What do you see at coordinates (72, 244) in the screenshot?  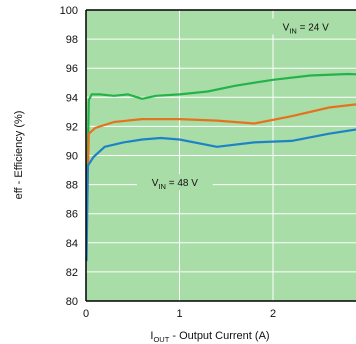 I see `y-tick-label: 84` at bounding box center [72, 244].